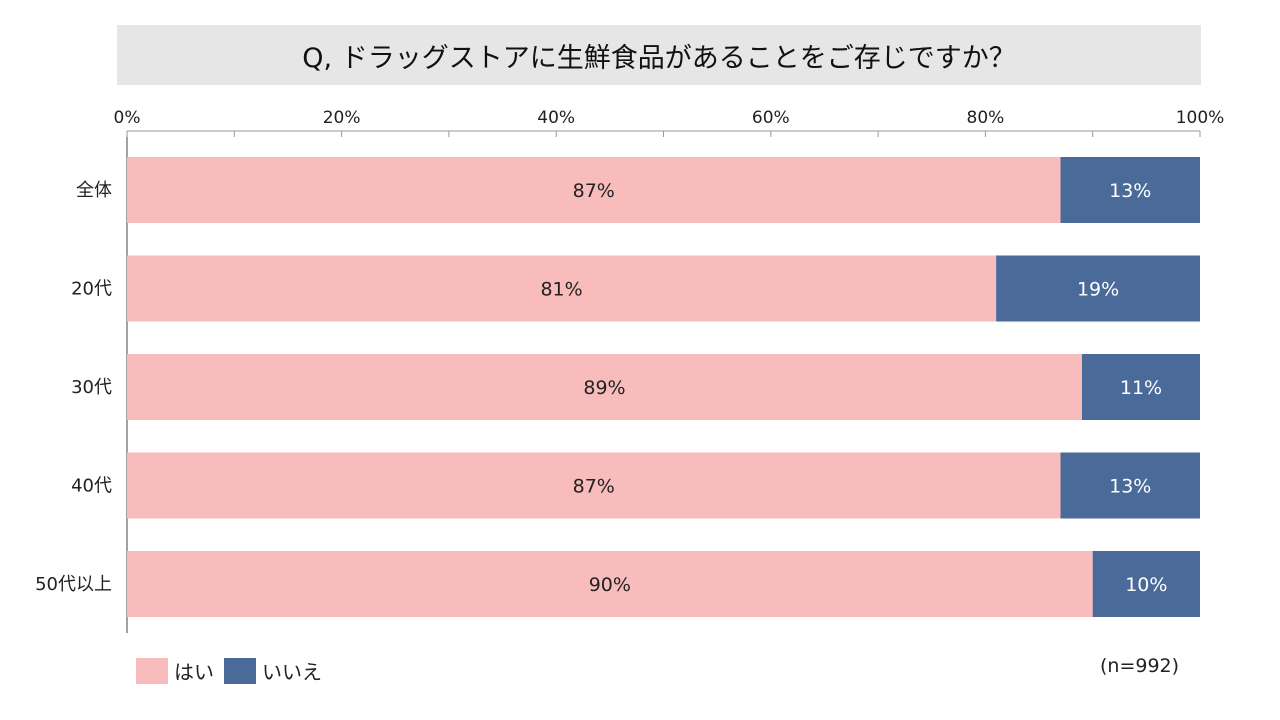  I want to click on data-label-yes: 81%, so click(561, 290).